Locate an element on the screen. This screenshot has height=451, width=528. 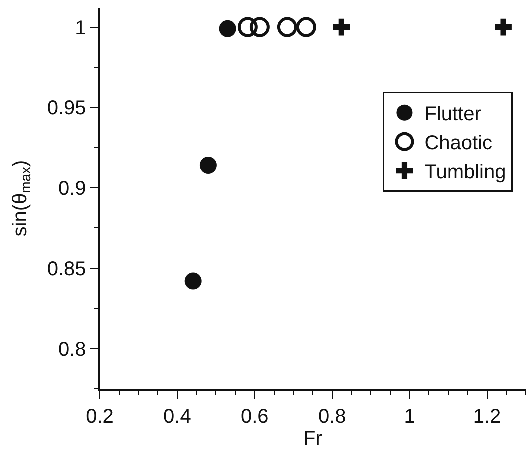
x-tick-label: 0.2 is located at coordinates (100, 417).